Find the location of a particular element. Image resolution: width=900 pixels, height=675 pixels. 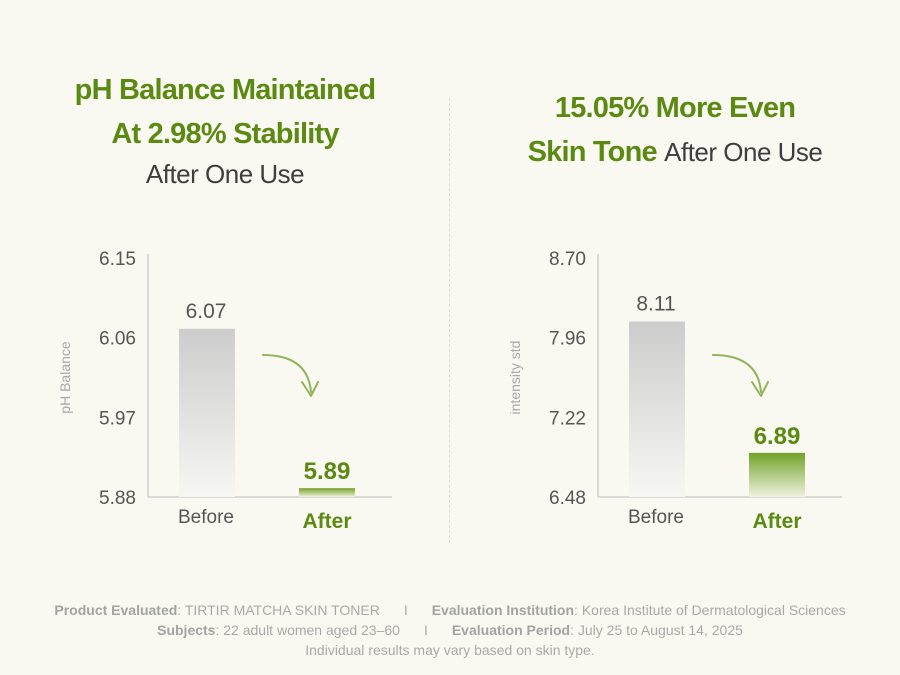

panel-divider is located at coordinates (449, 320).